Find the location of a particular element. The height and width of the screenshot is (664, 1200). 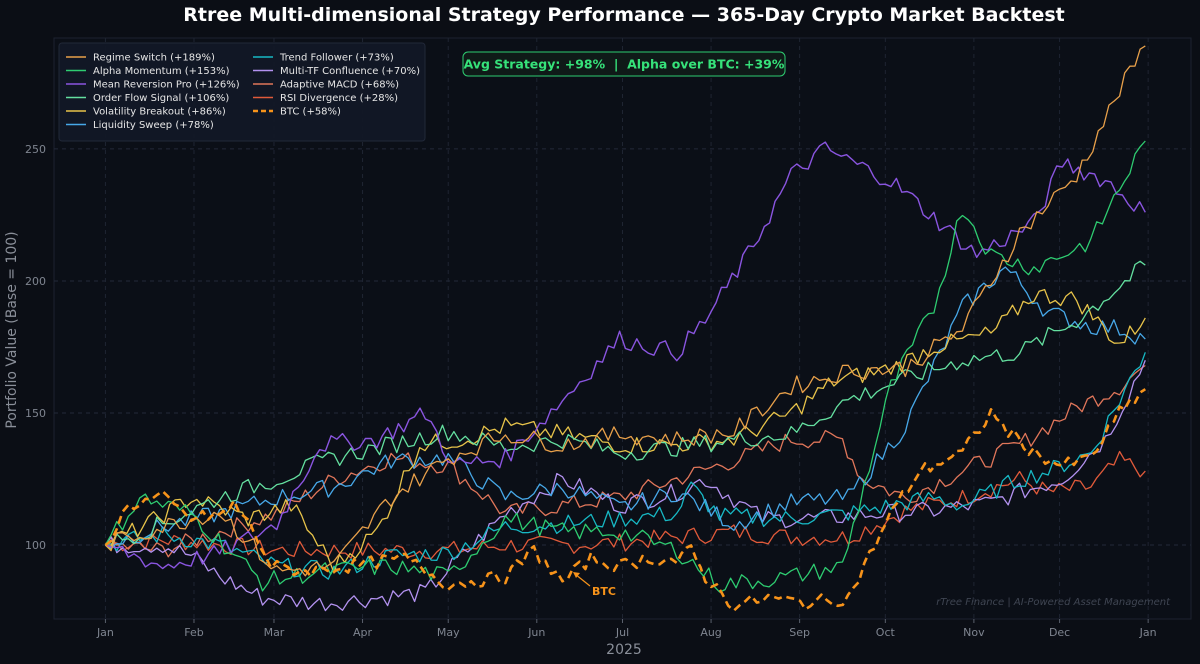

y-tick-label: 200 is located at coordinates (35, 281).